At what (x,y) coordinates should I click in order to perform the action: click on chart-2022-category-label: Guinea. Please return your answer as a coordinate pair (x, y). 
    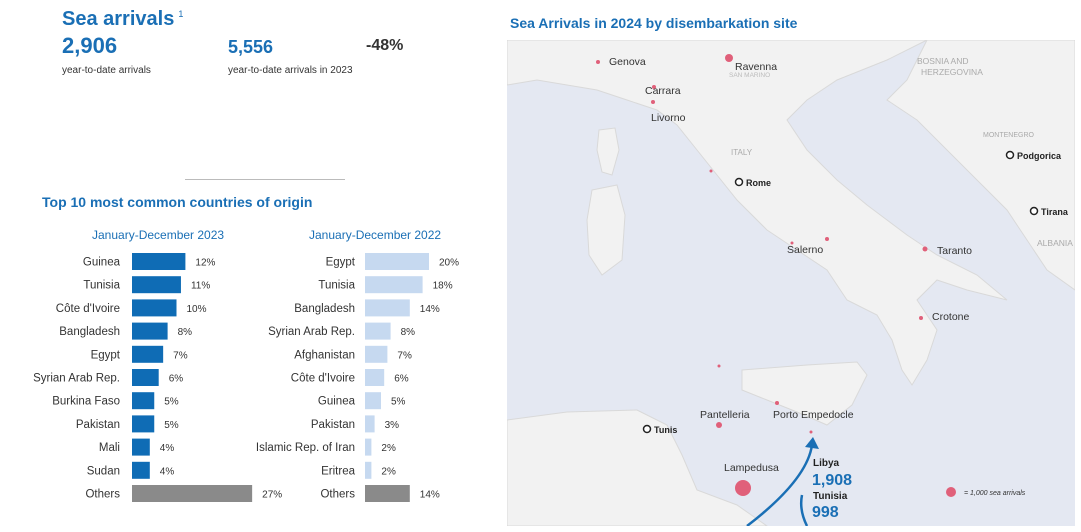
    Looking at the image, I should click on (337, 402).